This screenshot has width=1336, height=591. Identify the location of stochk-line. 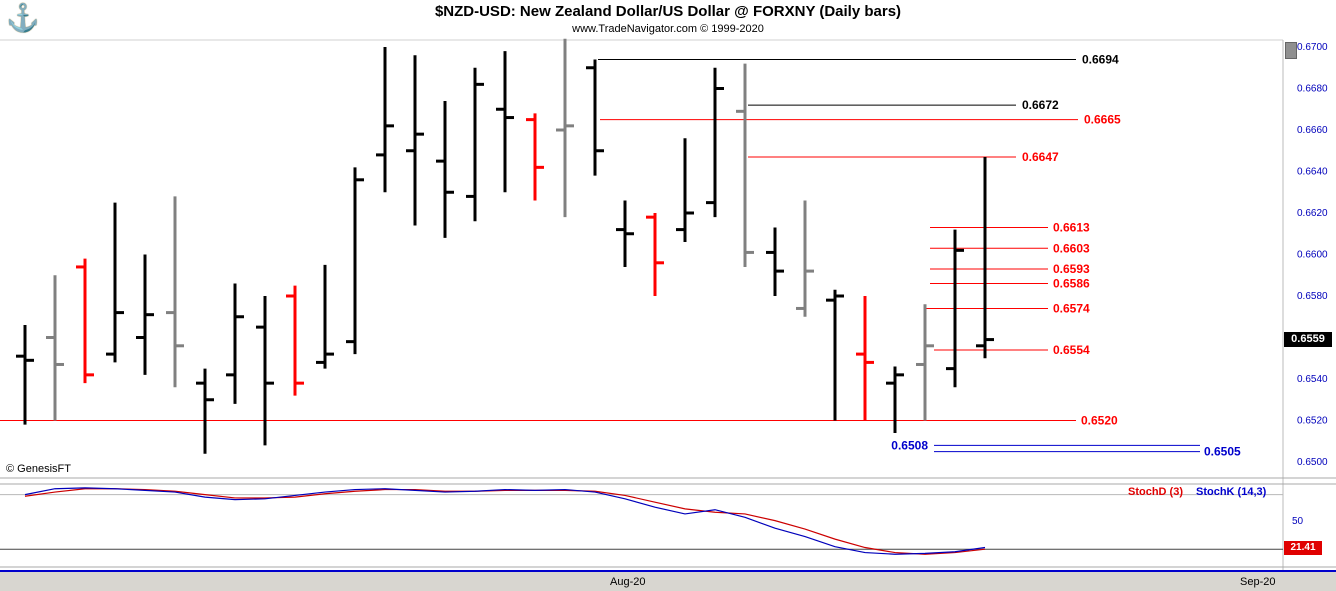
(505, 521).